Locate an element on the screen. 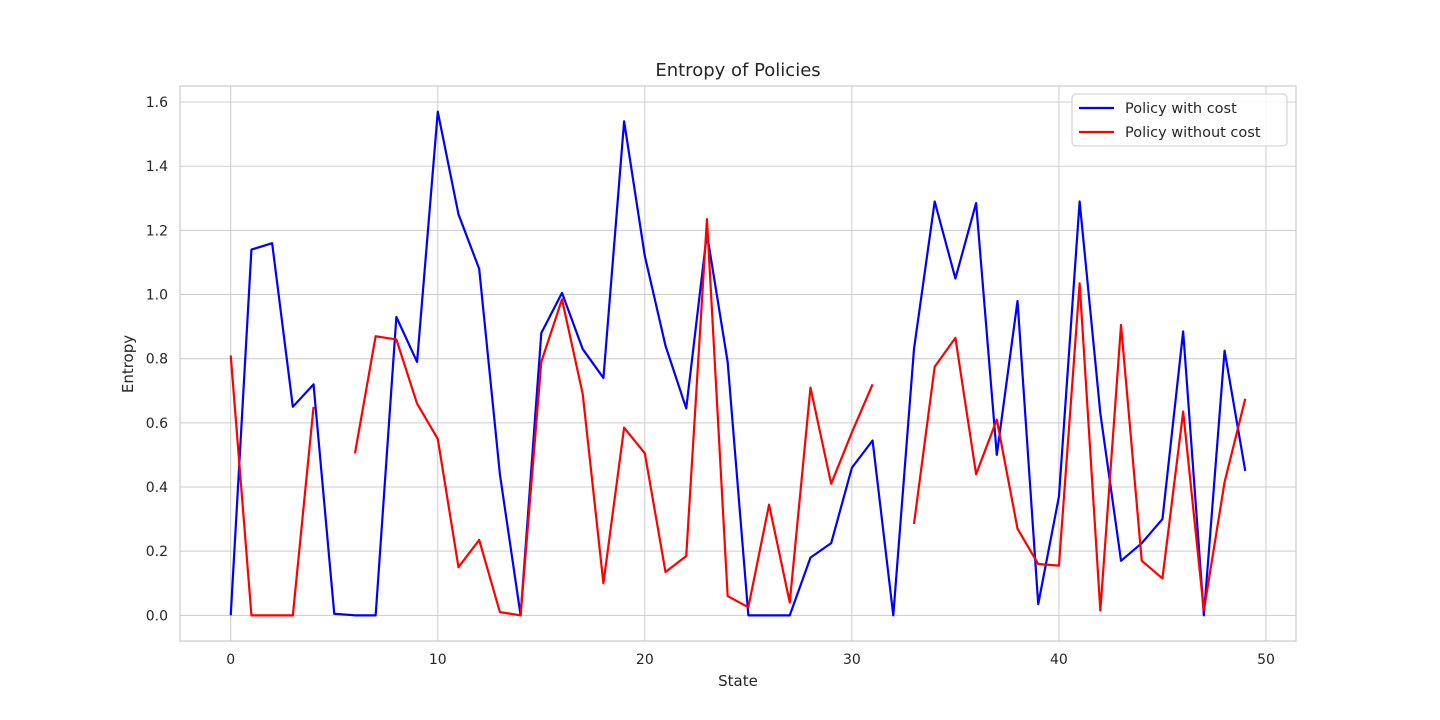 The width and height of the screenshot is (1440, 720). x-tick-label: 40 is located at coordinates (1059, 660).